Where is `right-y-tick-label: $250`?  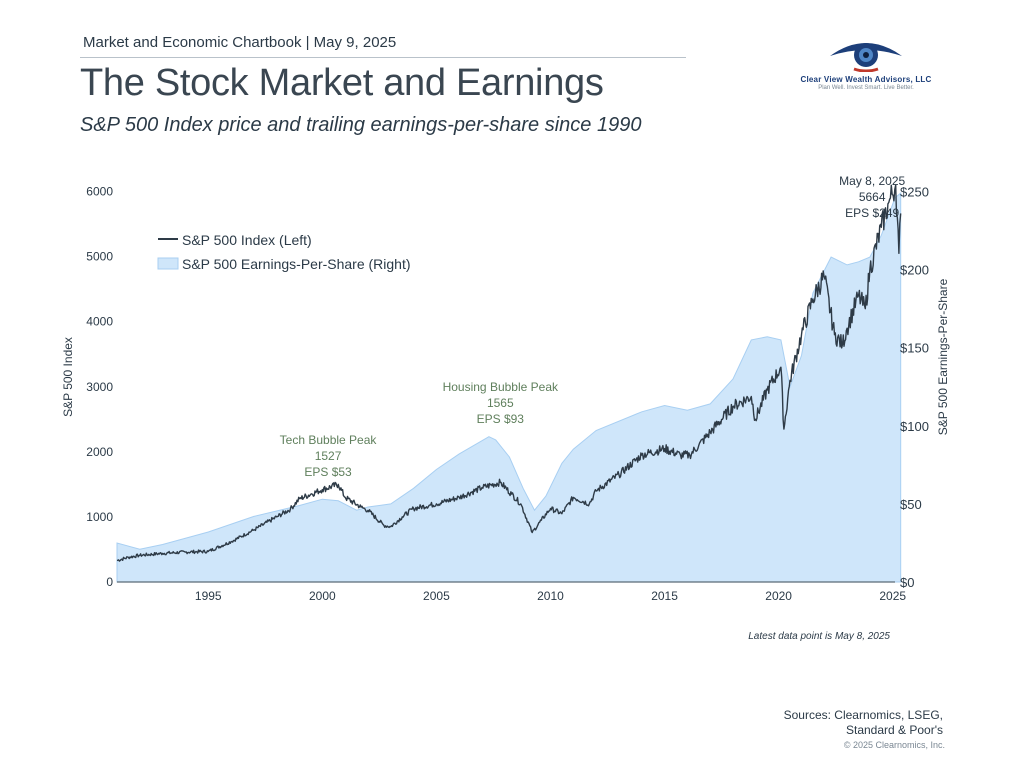
right-y-tick-label: $250 is located at coordinates (914, 192).